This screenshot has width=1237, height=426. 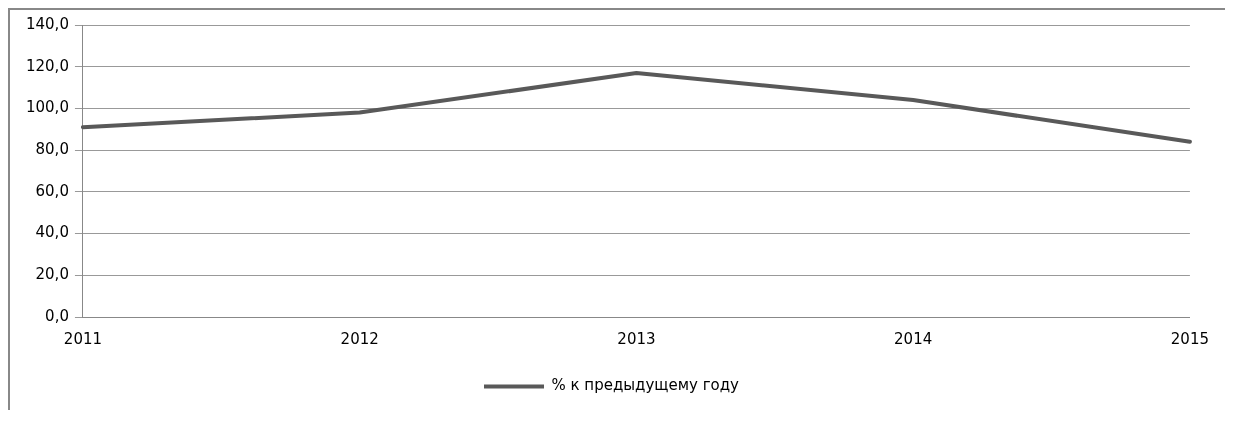 What do you see at coordinates (52, 232) in the screenshot?
I see `y-tick-label: 40,0` at bounding box center [52, 232].